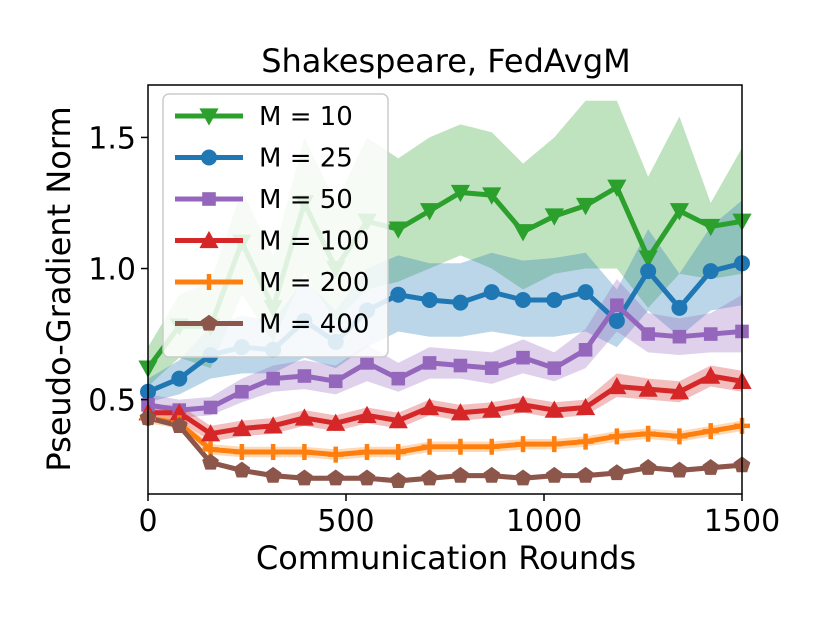 The width and height of the screenshot is (830, 623). I want to click on legend-label-m-10: M = 10, so click(306, 117).